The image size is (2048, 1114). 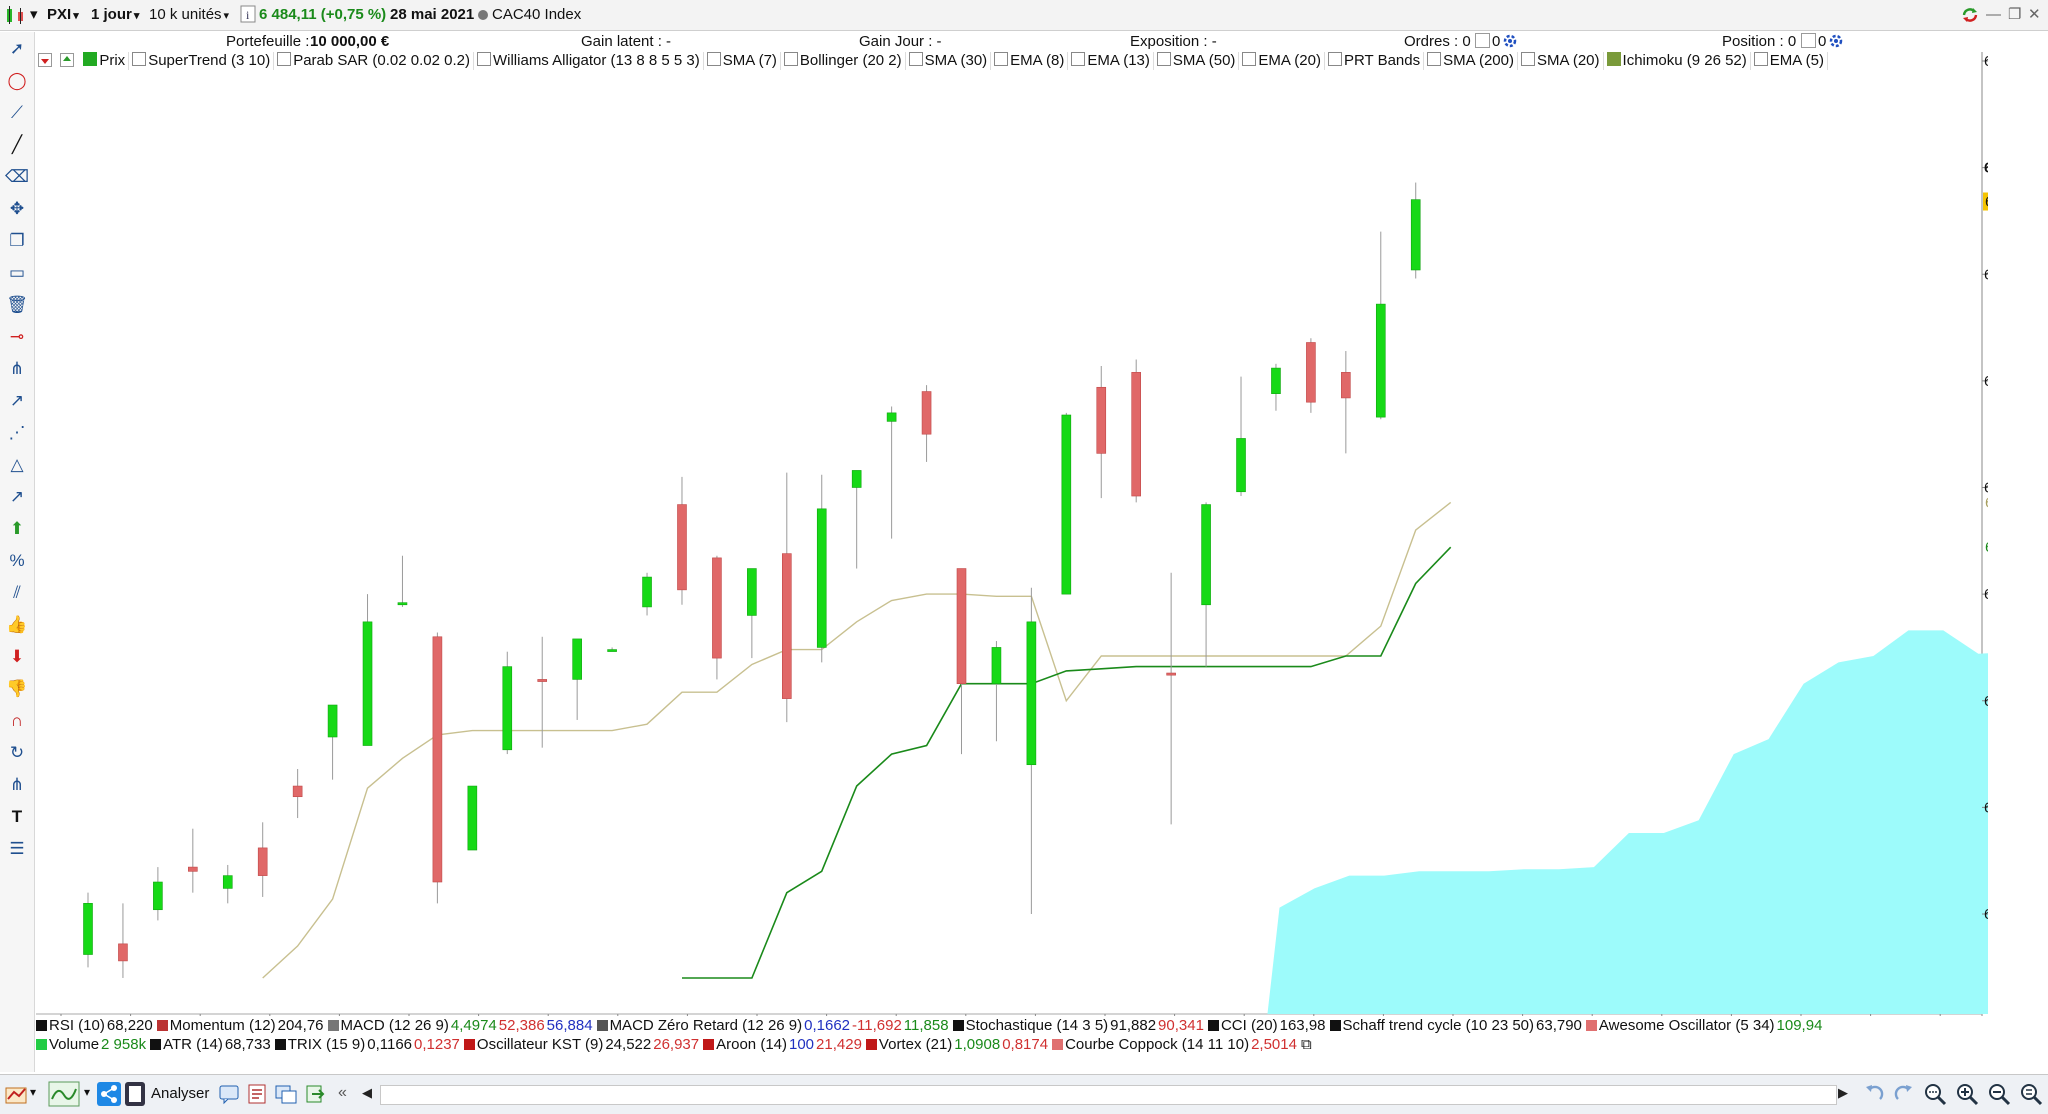 What do you see at coordinates (1999, 1096) in the screenshot?
I see `zoom-out-icon` at bounding box center [1999, 1096].